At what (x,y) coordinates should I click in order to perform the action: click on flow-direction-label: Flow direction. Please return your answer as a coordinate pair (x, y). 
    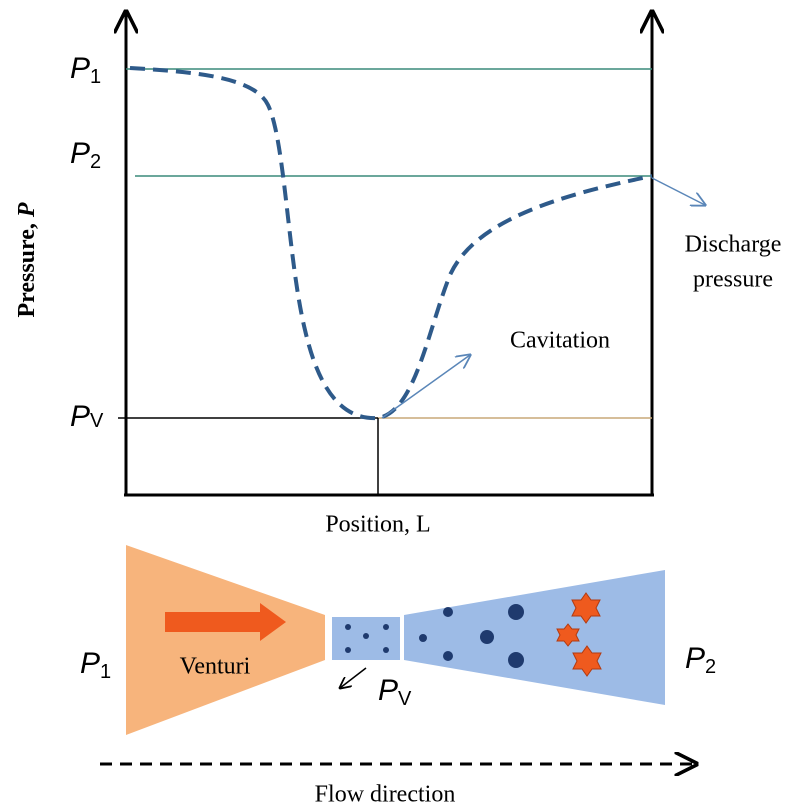
    Looking at the image, I should click on (385, 795).